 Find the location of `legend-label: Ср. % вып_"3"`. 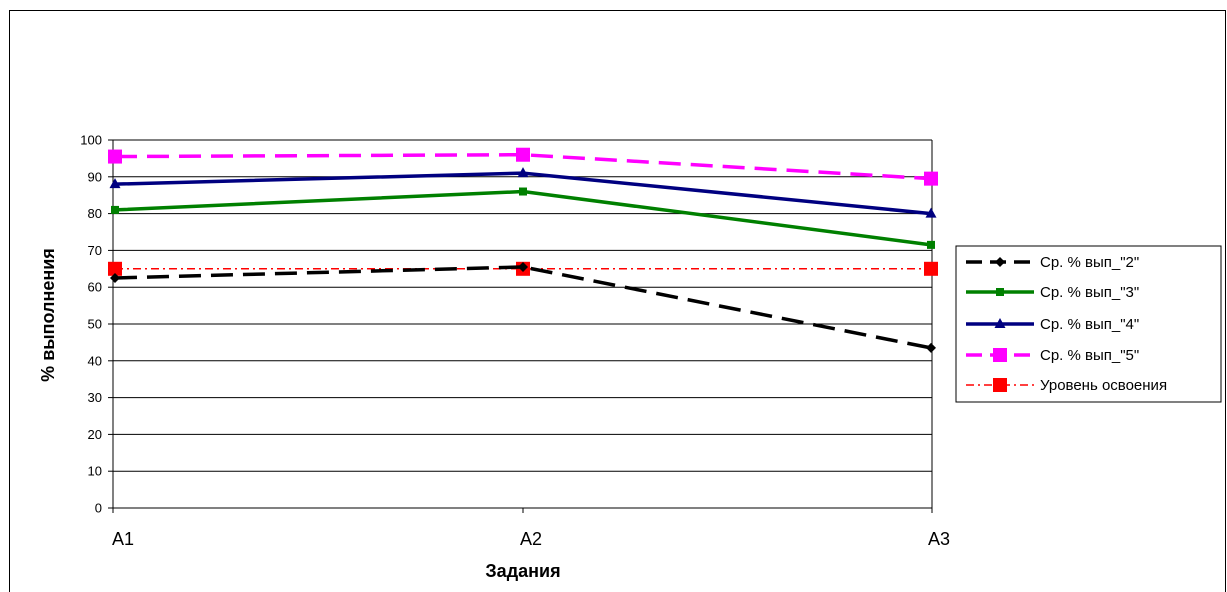

legend-label: Ср. % вып_"3" is located at coordinates (1089, 292).